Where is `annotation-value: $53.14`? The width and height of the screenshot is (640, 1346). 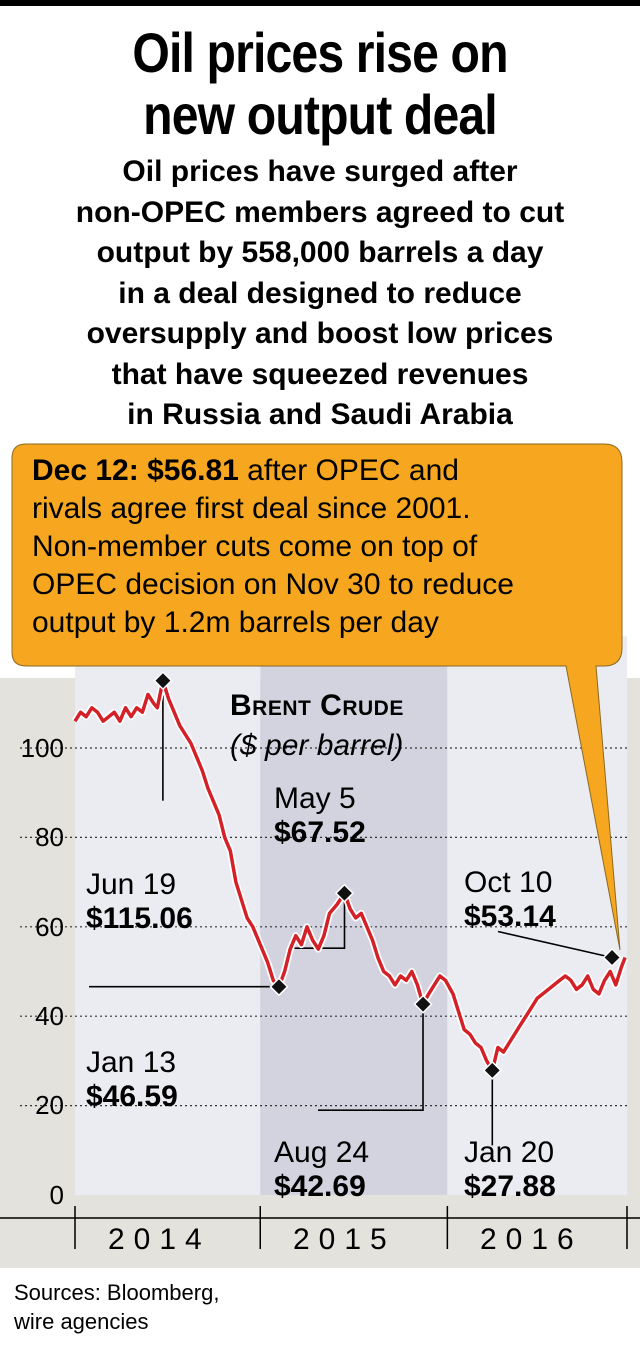
annotation-value: $53.14 is located at coordinates (510, 916).